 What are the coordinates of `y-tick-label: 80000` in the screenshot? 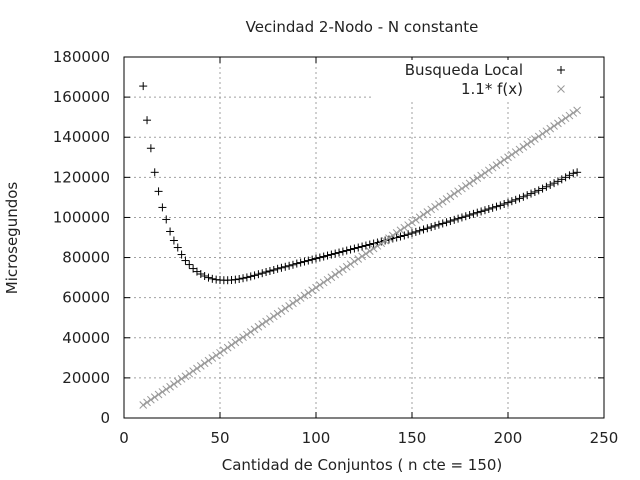 It's located at (86, 258).